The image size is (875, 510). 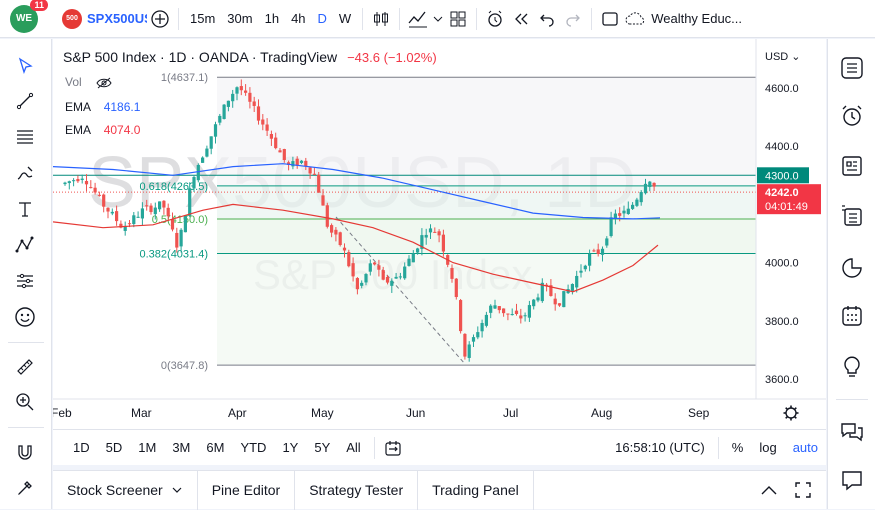 What do you see at coordinates (102, 107) in the screenshot?
I see `ema-fast-legend: EMA 4186.1` at bounding box center [102, 107].